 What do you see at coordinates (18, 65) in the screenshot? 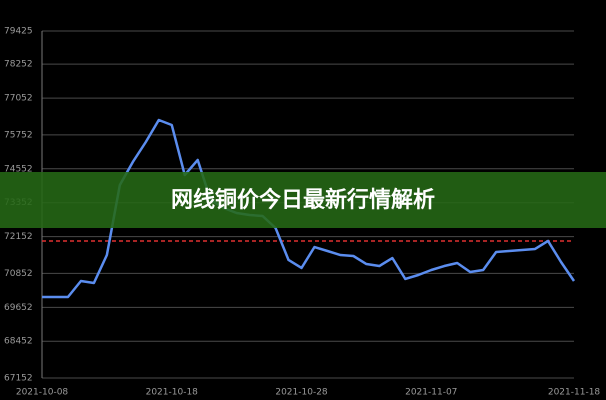
I see `y-tick-label: 78252` at bounding box center [18, 65].